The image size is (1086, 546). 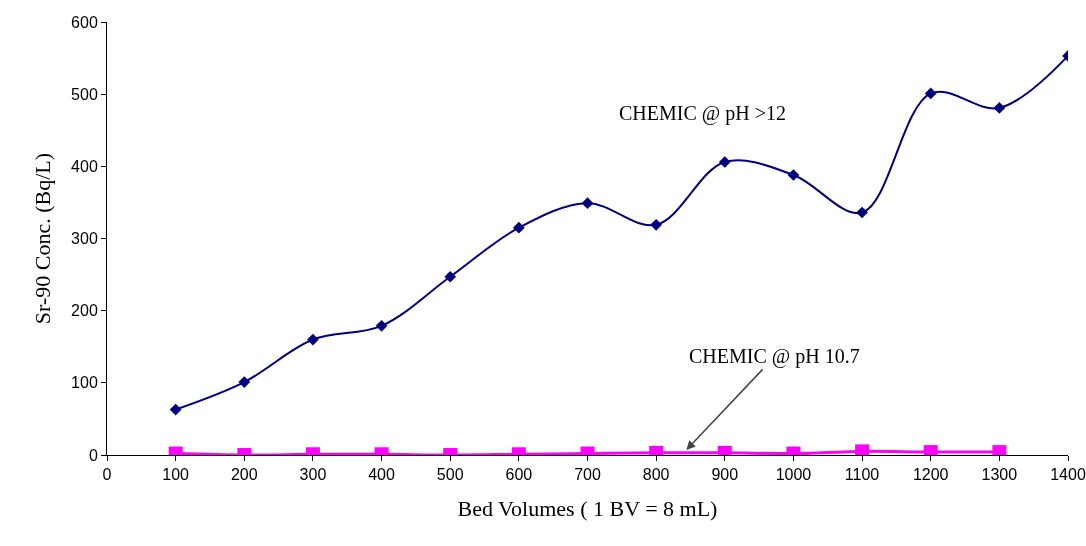 I want to click on x-tick-label: 400, so click(x=382, y=475).